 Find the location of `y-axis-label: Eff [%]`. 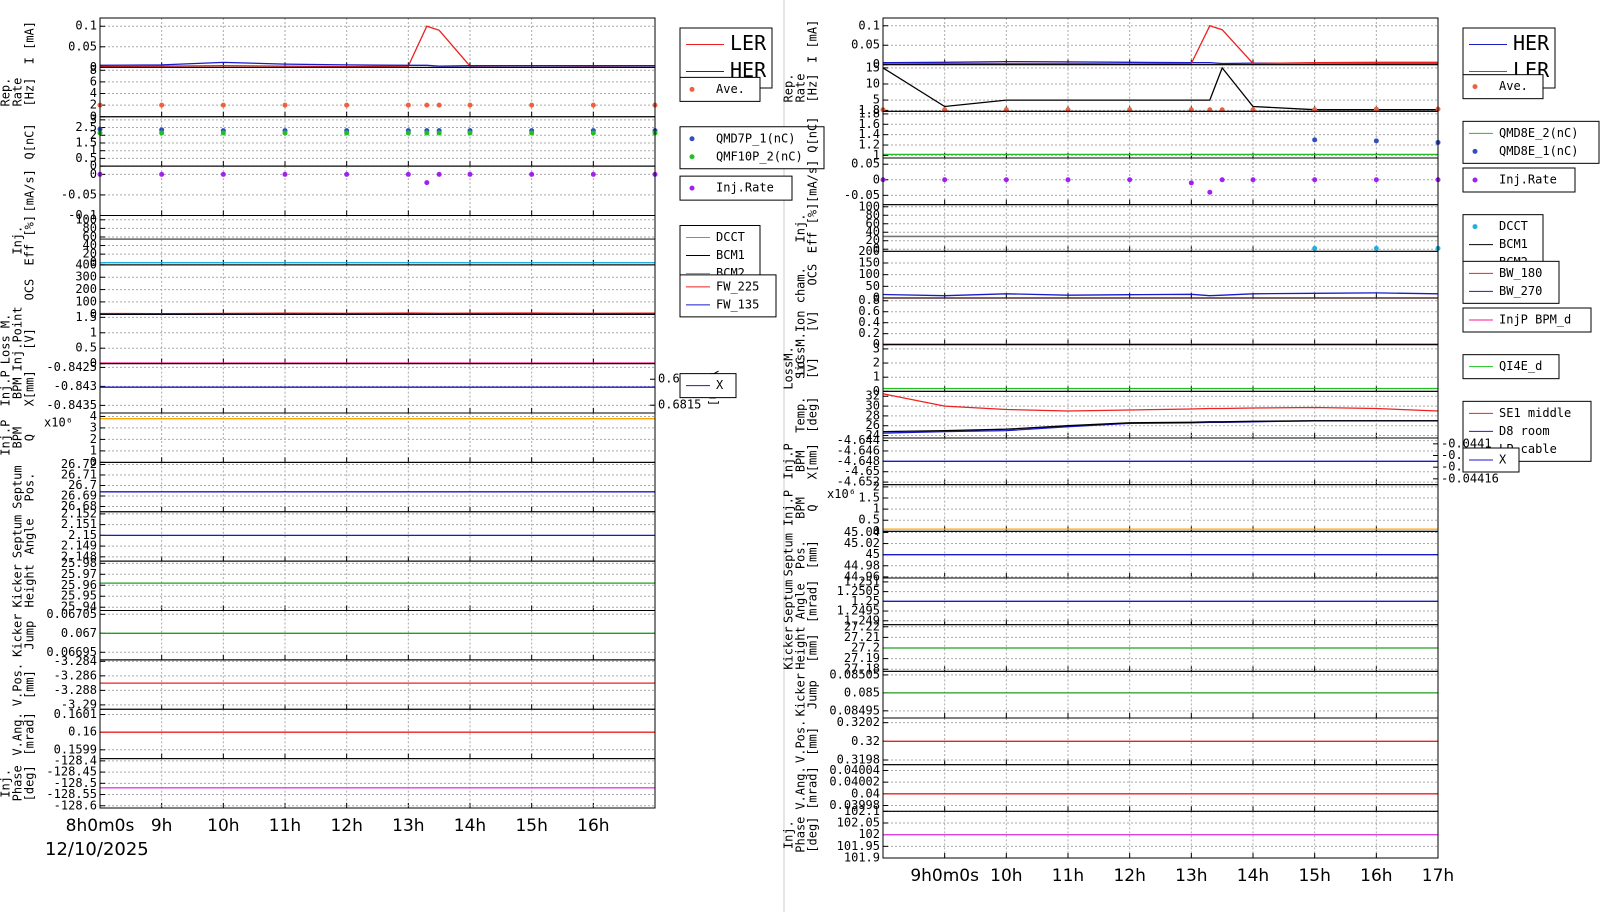

y-axis-label: Eff [%] is located at coordinates (30, 240).